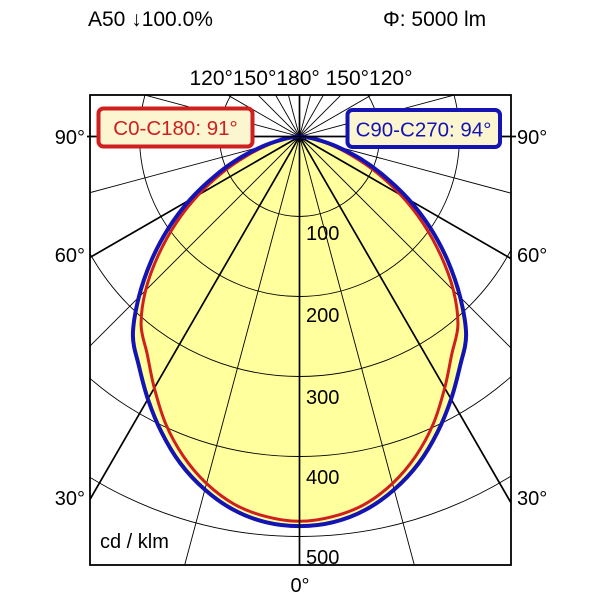 This screenshot has height=600, width=600. Describe the element at coordinates (322, 558) in the screenshot. I see `radial-label-500: 500` at that location.